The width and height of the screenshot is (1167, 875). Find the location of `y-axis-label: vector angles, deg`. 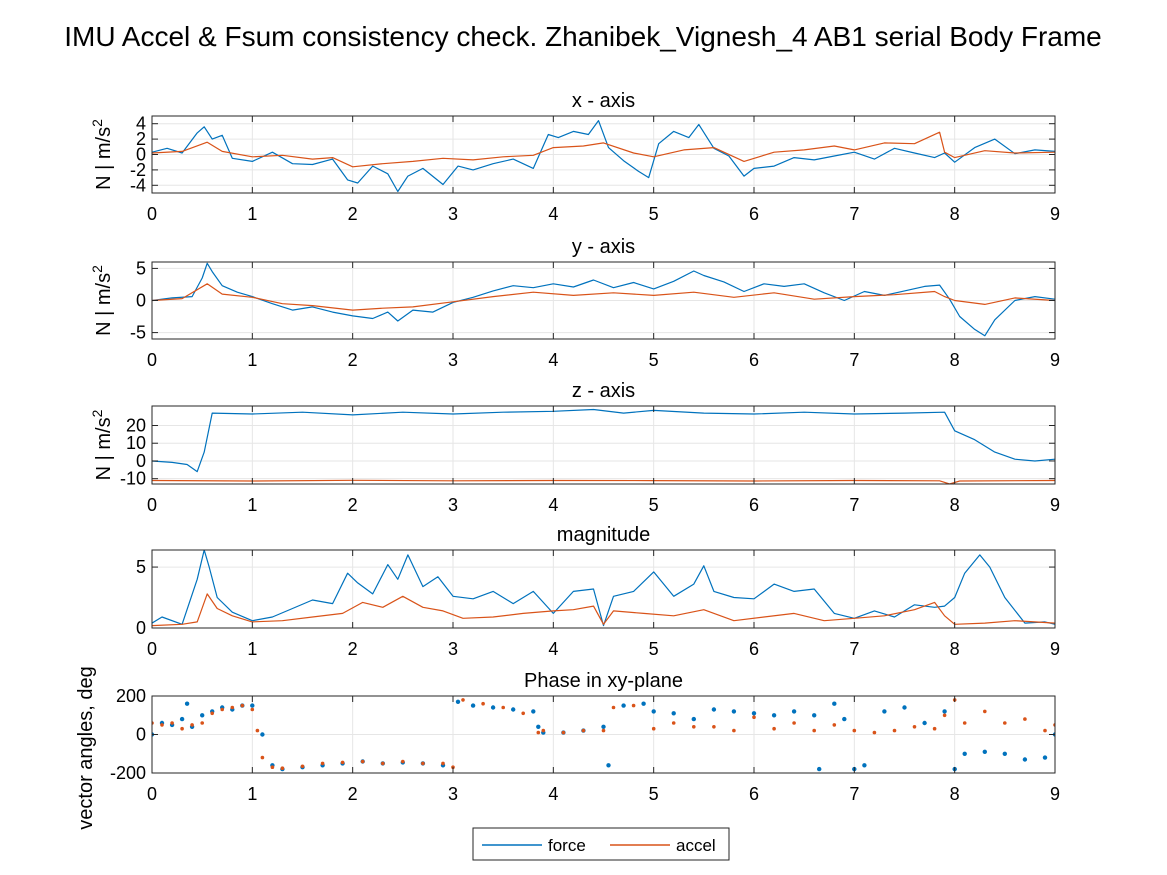

y-axis-label: vector angles, deg is located at coordinates (86, 747).